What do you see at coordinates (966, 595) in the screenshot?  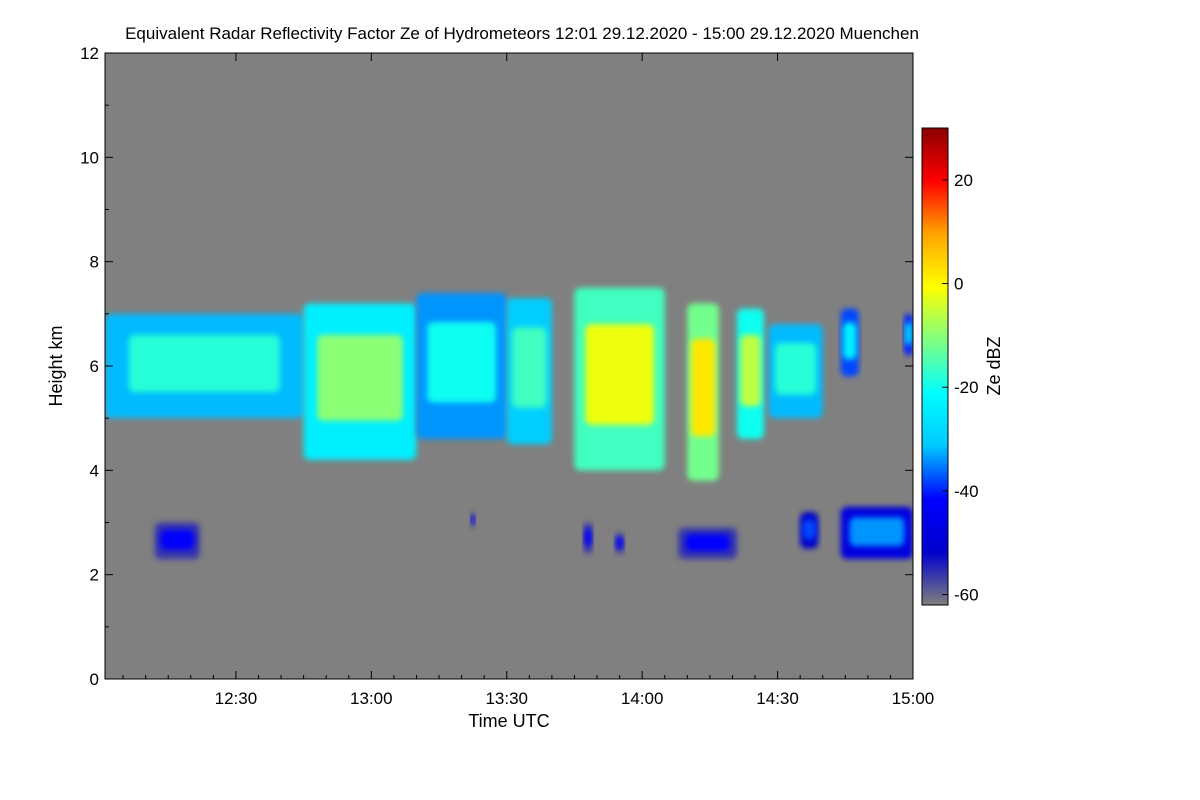 I see `colorbar-tick-label: -60` at bounding box center [966, 595].